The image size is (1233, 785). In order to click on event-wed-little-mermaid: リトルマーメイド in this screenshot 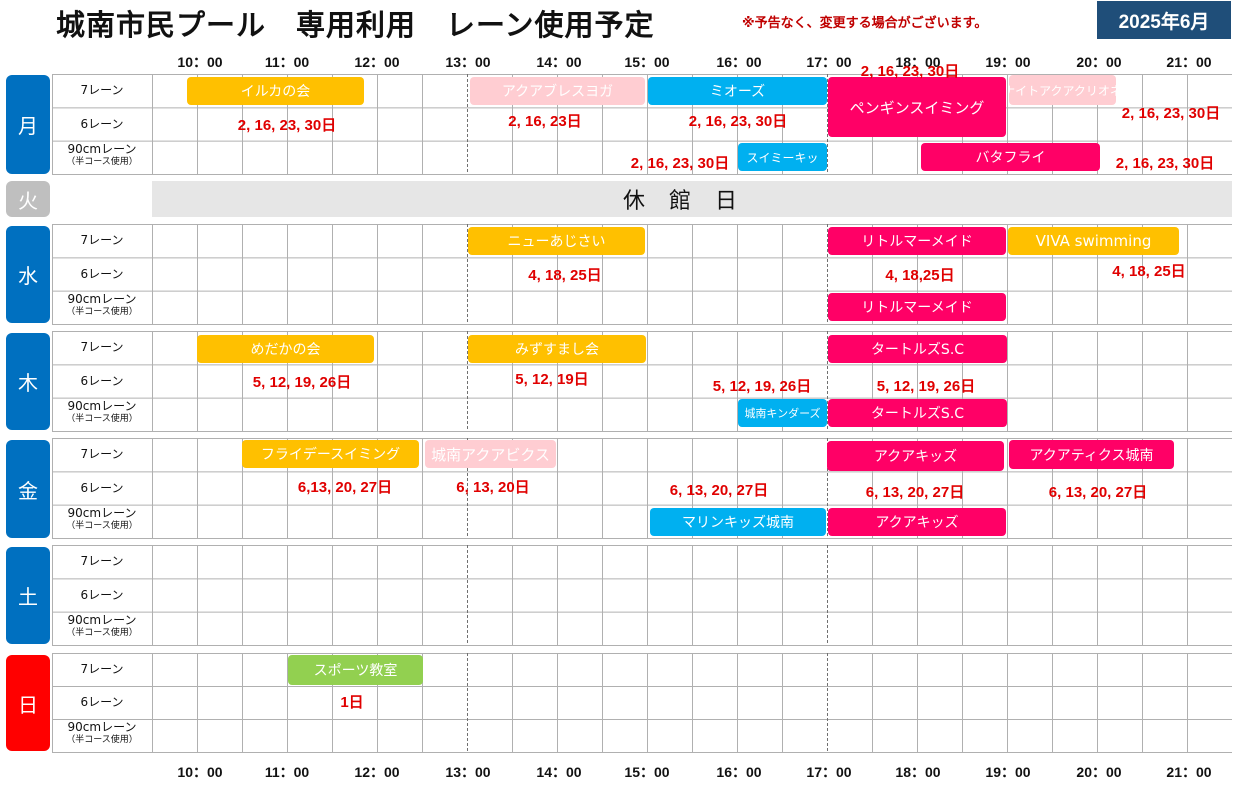, I will do `click(917, 241)`.